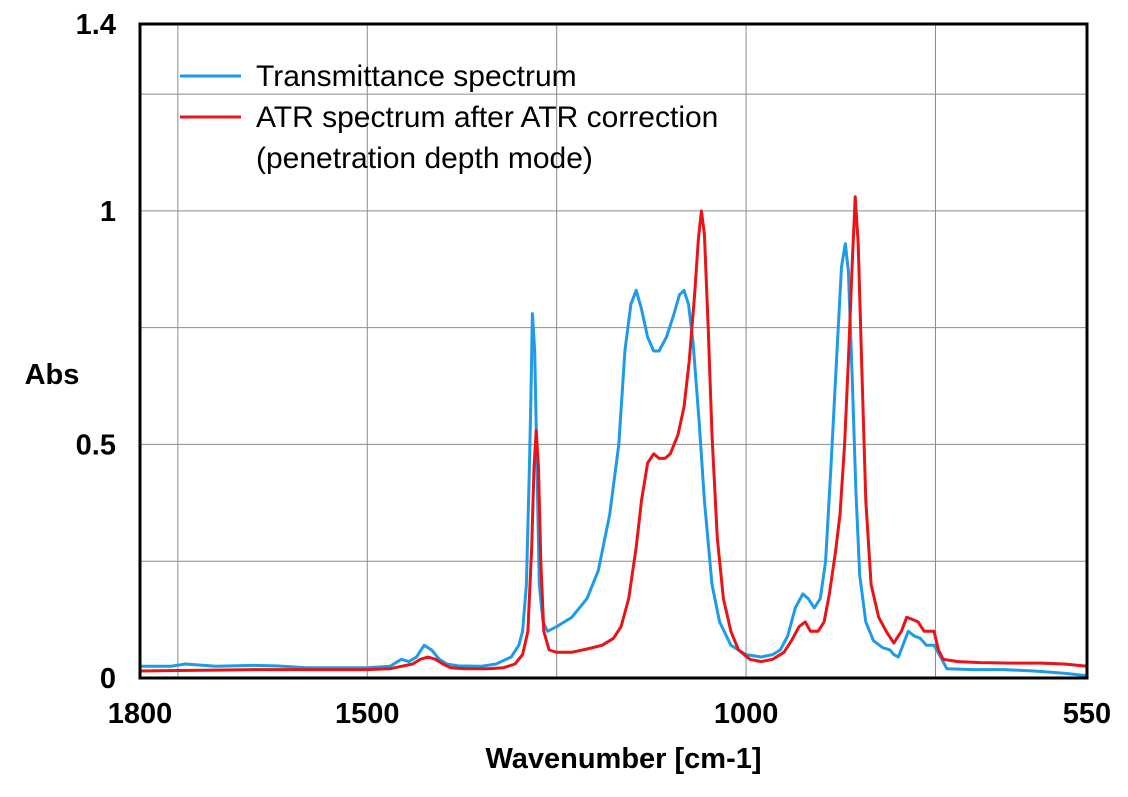 The image size is (1128, 797). What do you see at coordinates (416, 76) in the screenshot?
I see `legend-label-1: Transmittance spectrum` at bounding box center [416, 76].